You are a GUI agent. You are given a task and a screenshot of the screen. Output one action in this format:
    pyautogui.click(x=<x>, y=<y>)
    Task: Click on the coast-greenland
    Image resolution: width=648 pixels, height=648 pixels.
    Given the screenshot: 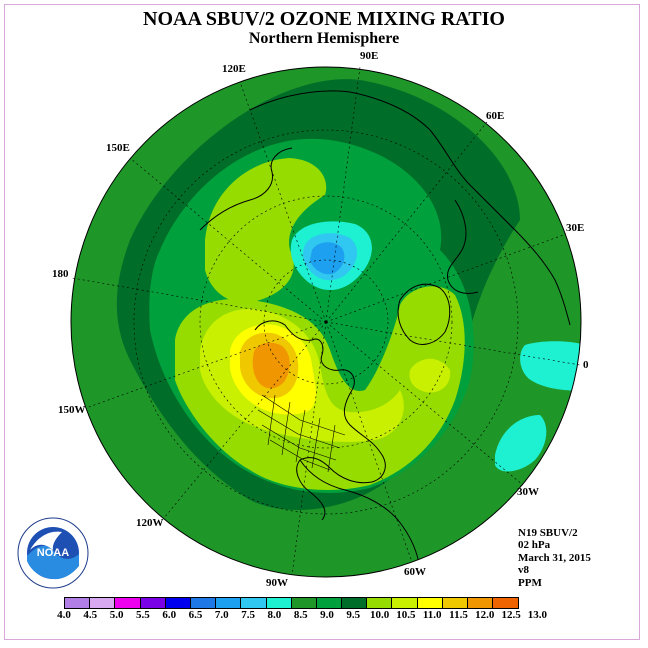 What is the action you would take?
    pyautogui.click(x=424, y=314)
    